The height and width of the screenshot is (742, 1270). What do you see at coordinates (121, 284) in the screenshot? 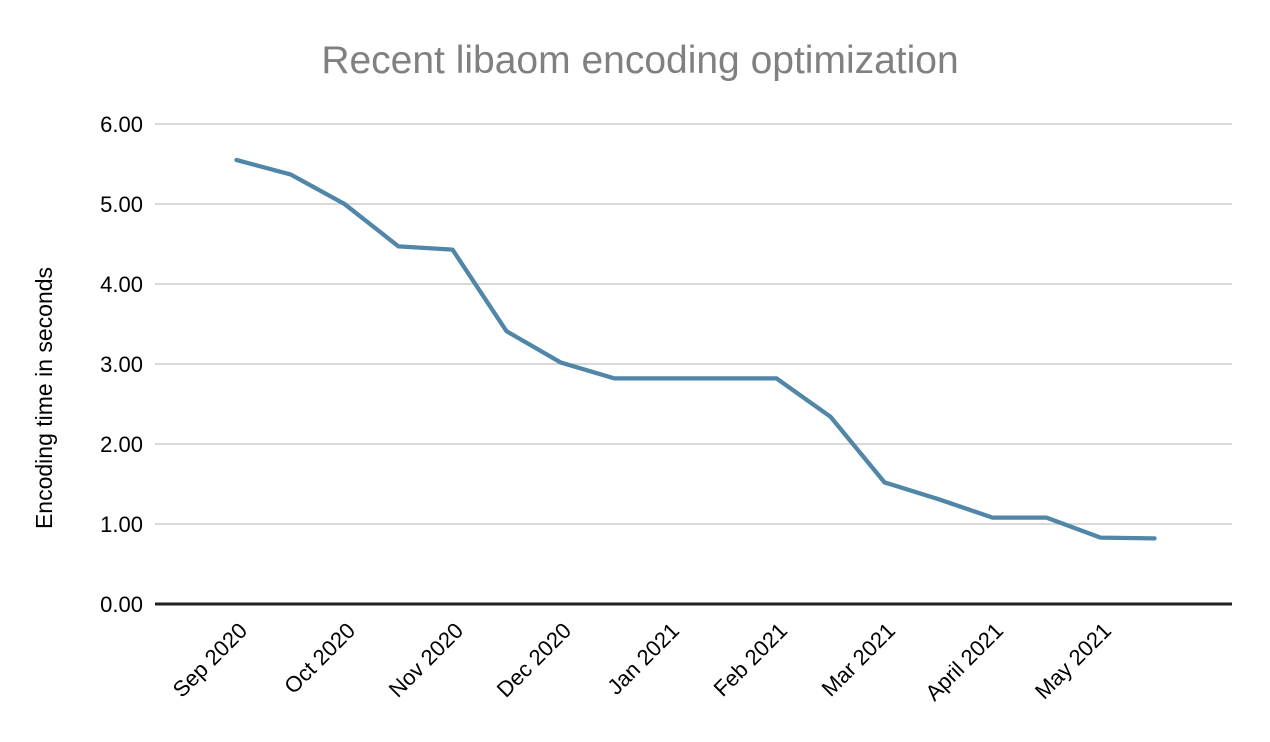
I see `y-tick-label: 4.00` at bounding box center [121, 284].